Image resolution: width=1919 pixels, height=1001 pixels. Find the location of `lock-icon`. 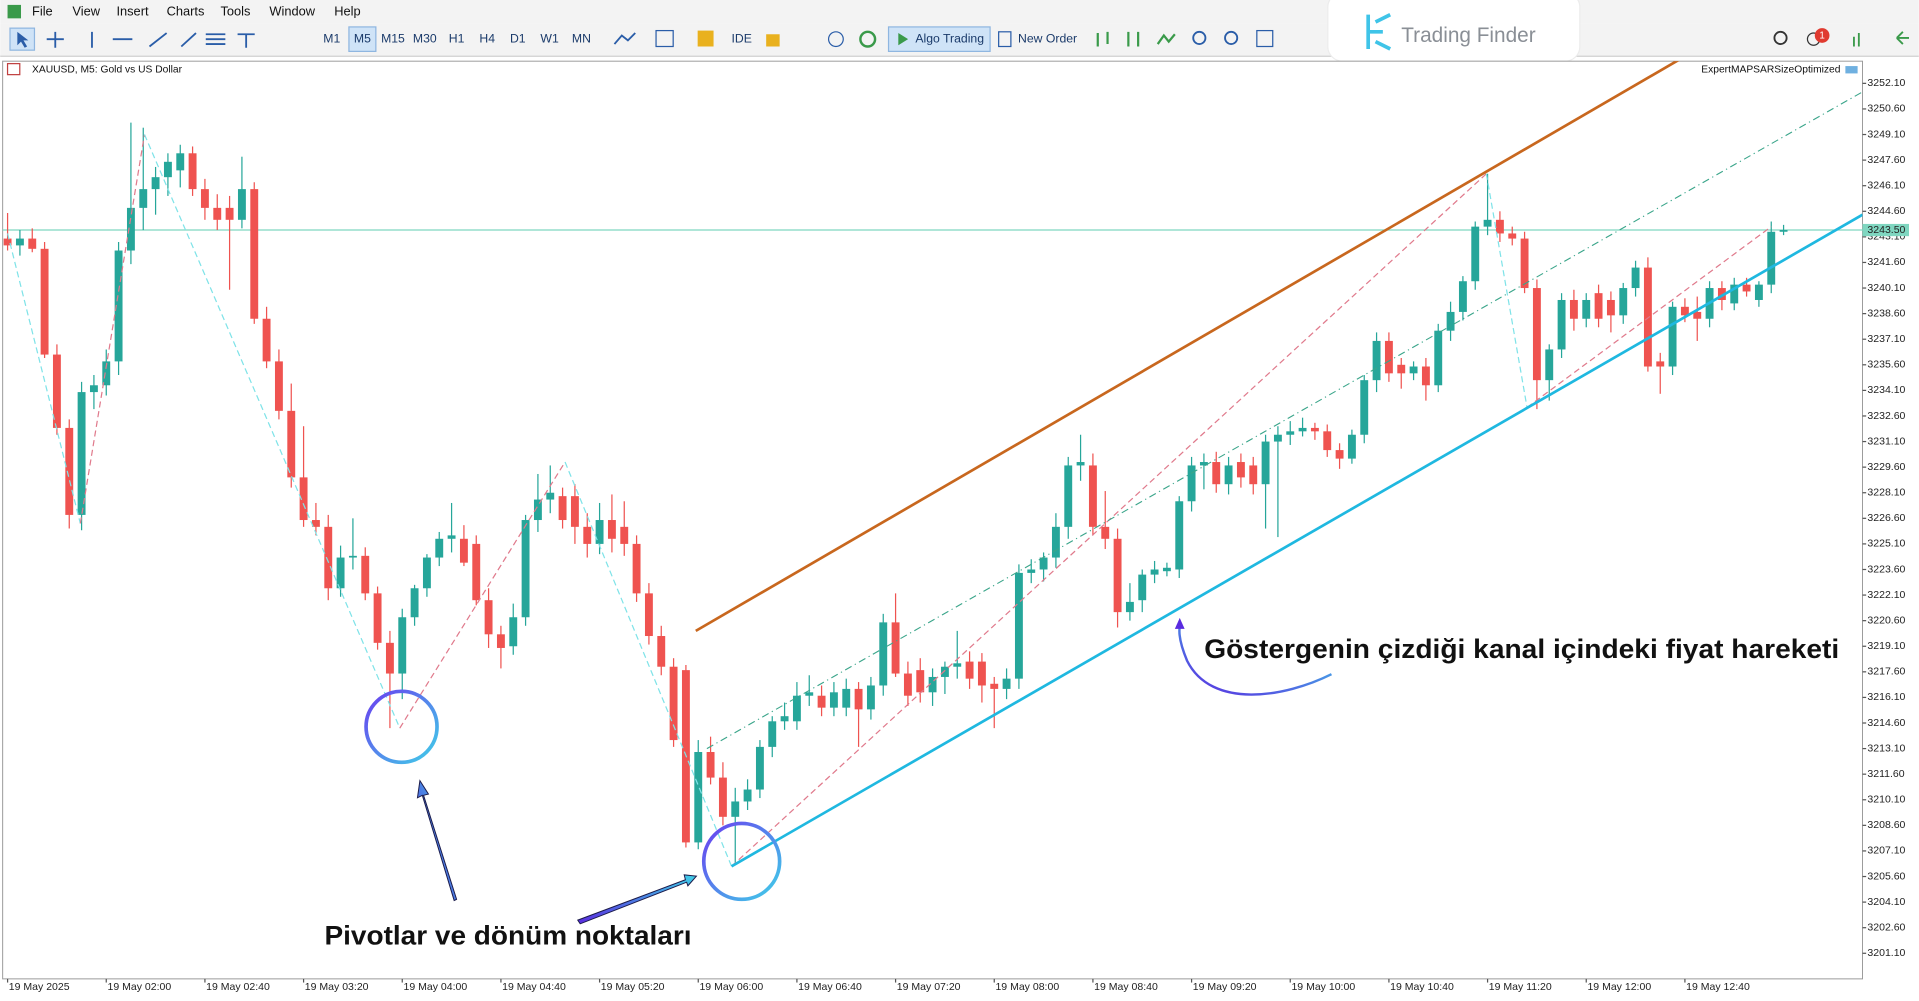

lock-icon is located at coordinates (773, 40).